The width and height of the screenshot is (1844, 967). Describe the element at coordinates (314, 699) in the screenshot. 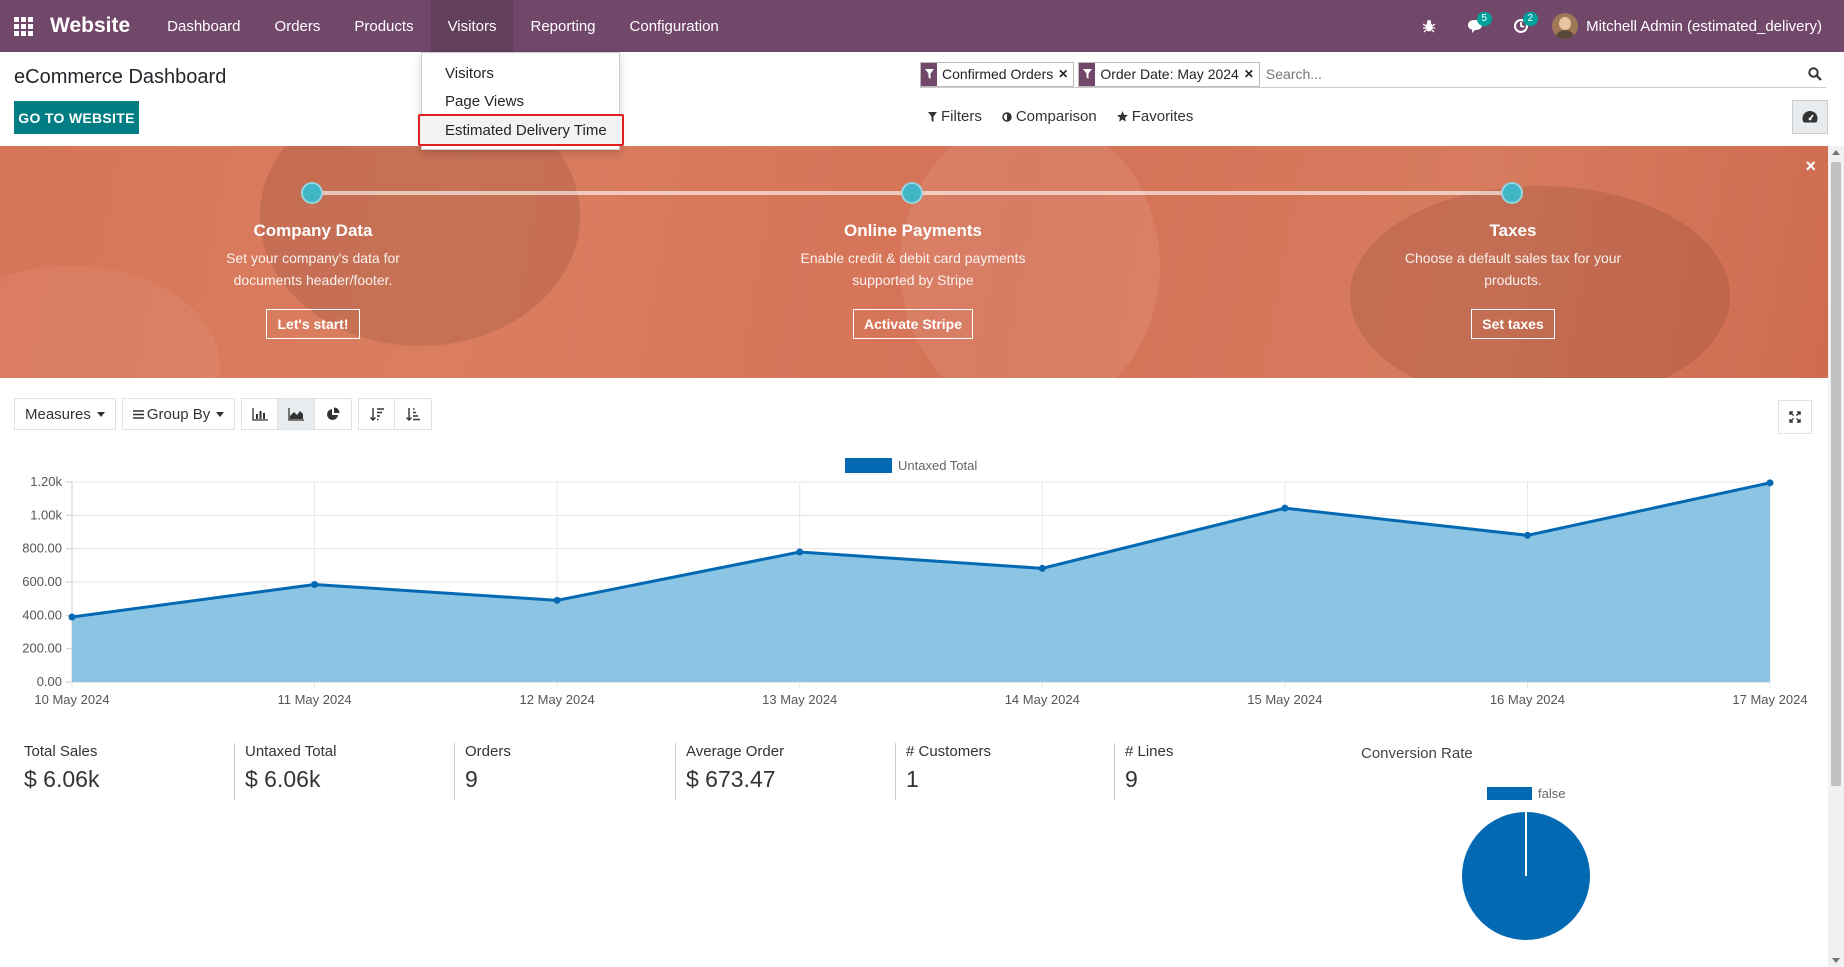

I see `x-tick-label: 11 May 2024` at that location.